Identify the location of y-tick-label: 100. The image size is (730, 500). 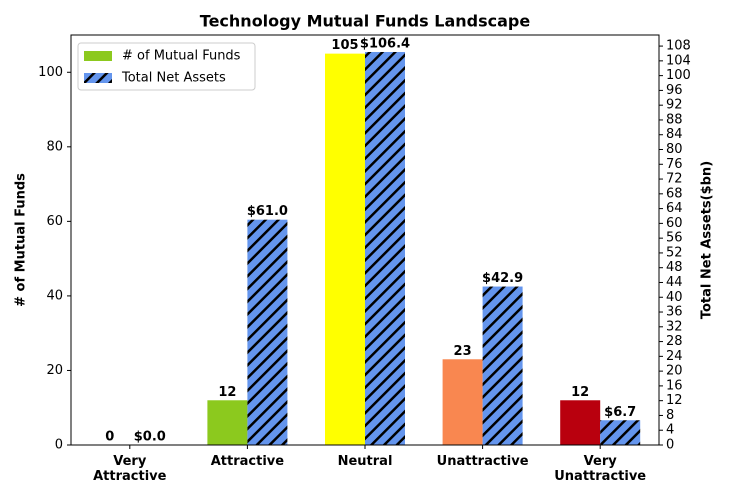
(50, 72).